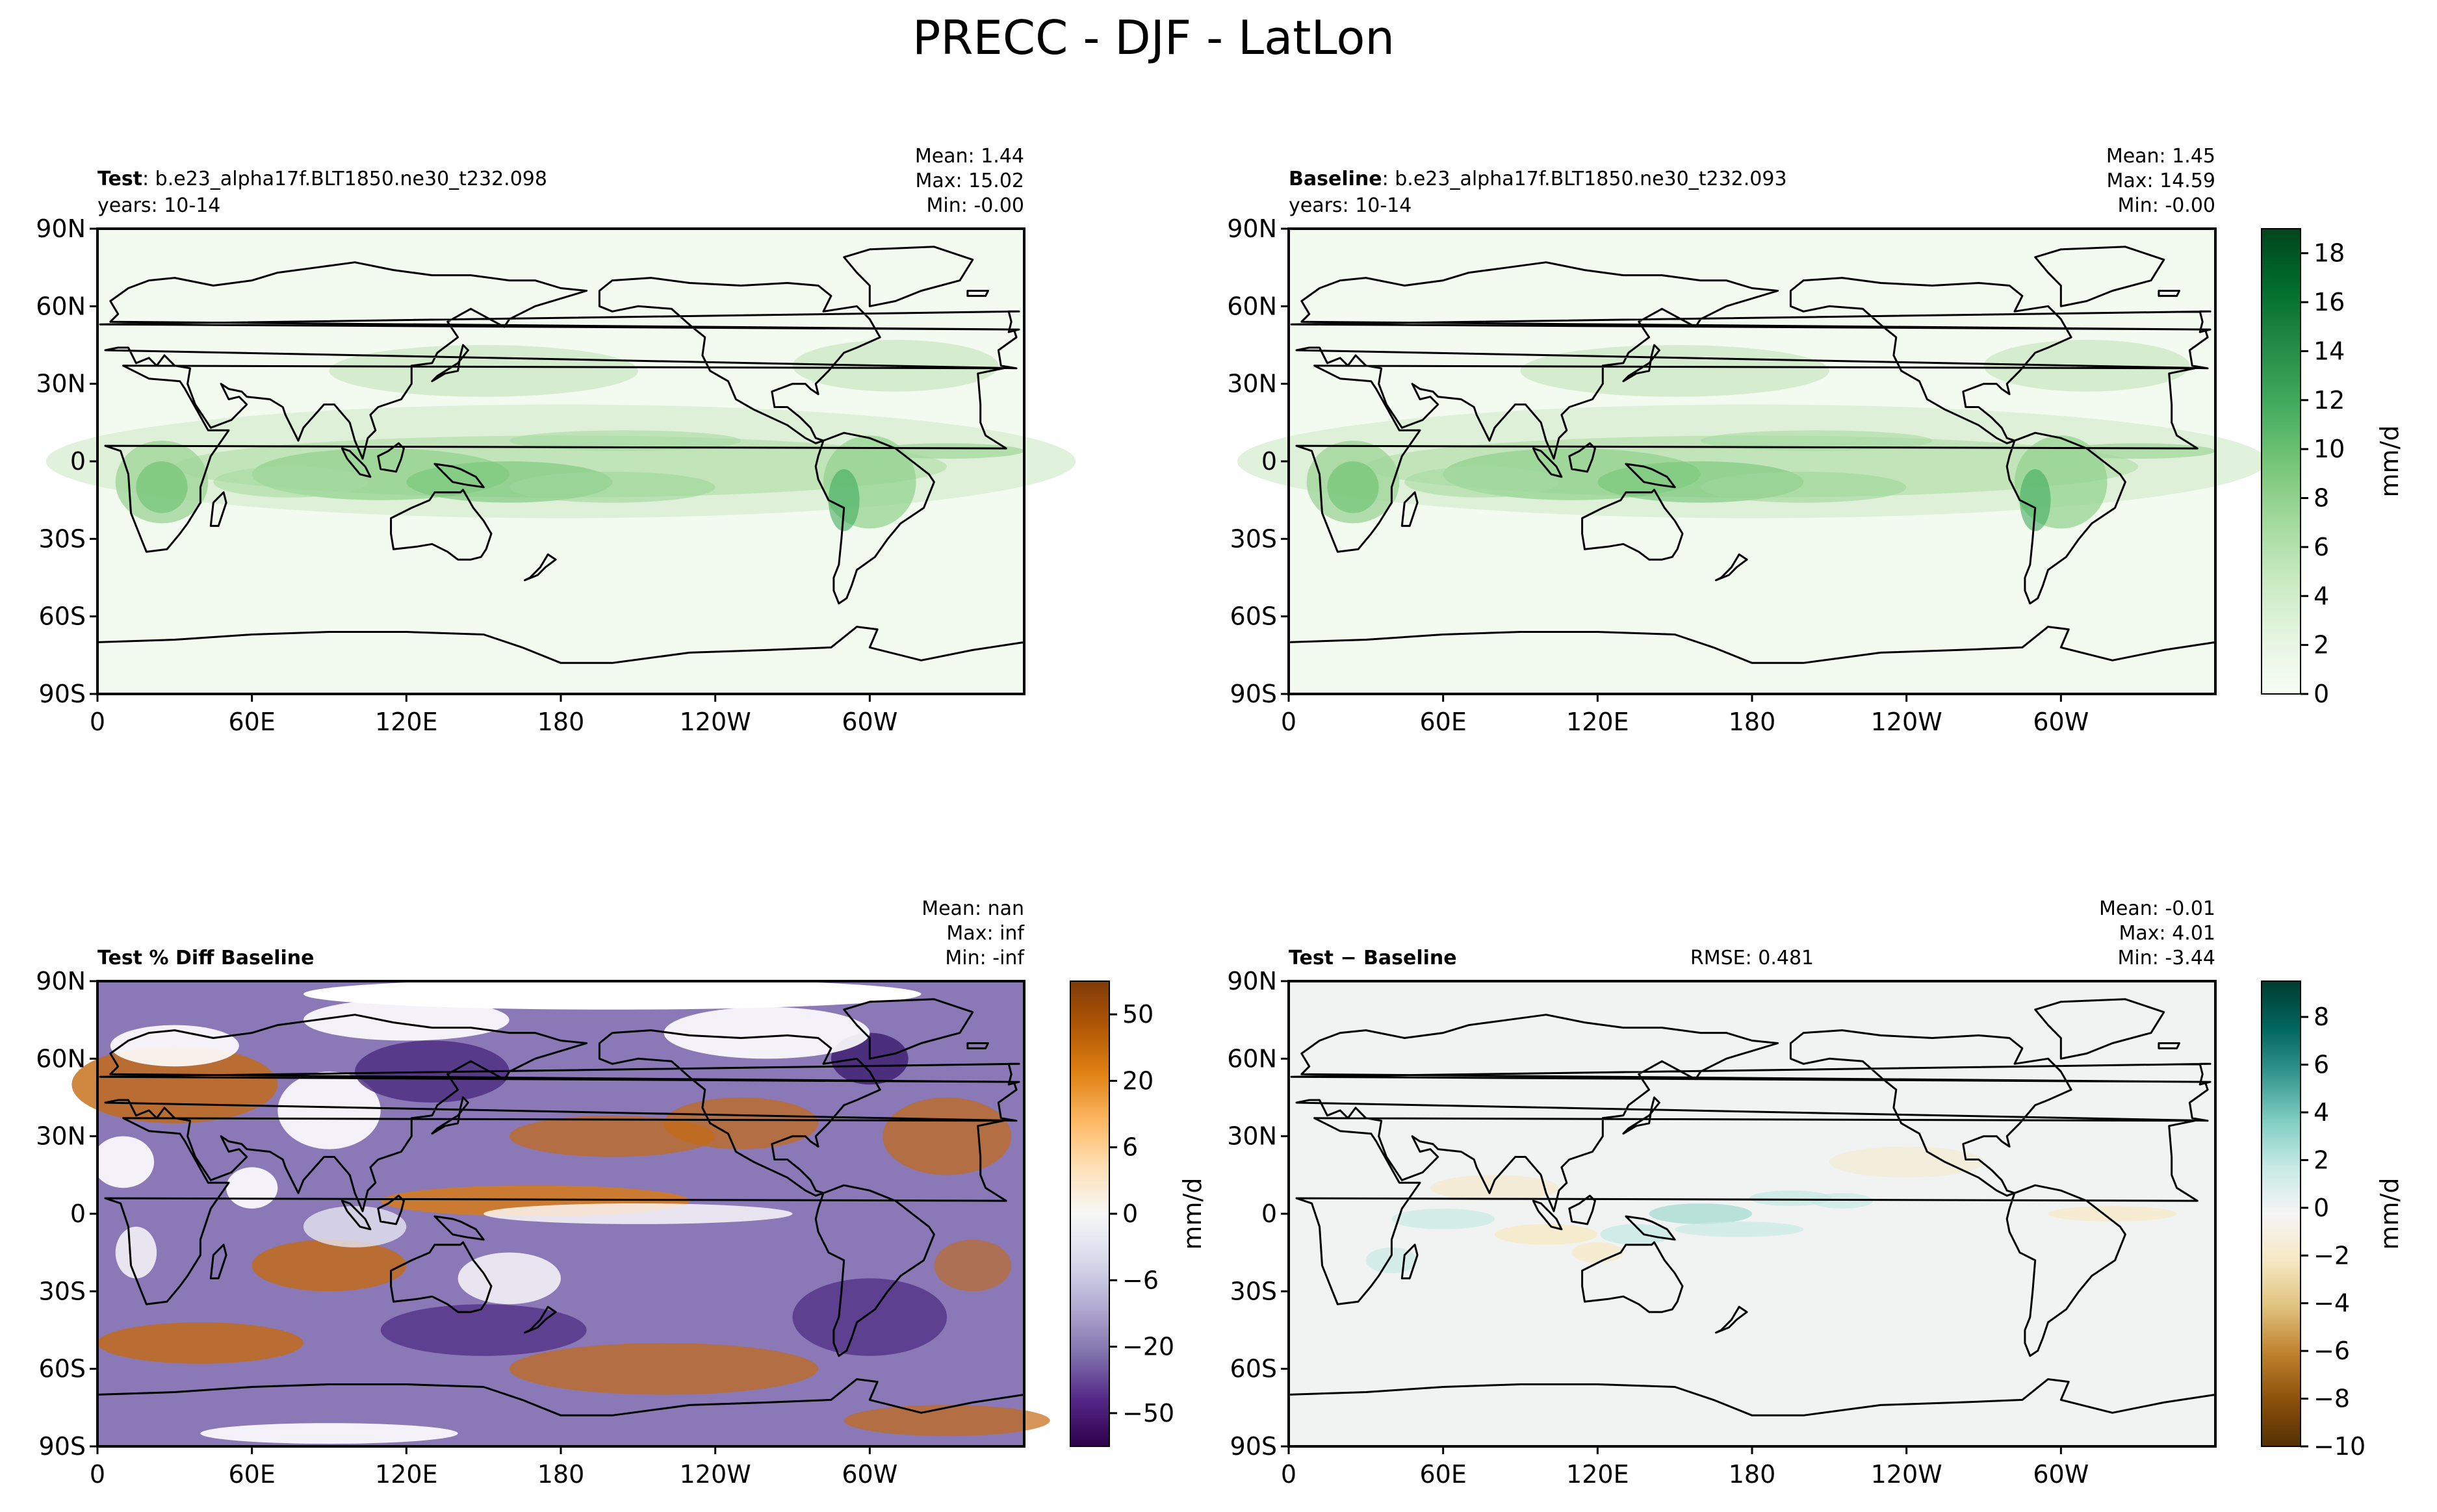 The image size is (2437, 1512). What do you see at coordinates (2167, 958) in the screenshot?
I see `abs-diff-min: Min: -3.44` at bounding box center [2167, 958].